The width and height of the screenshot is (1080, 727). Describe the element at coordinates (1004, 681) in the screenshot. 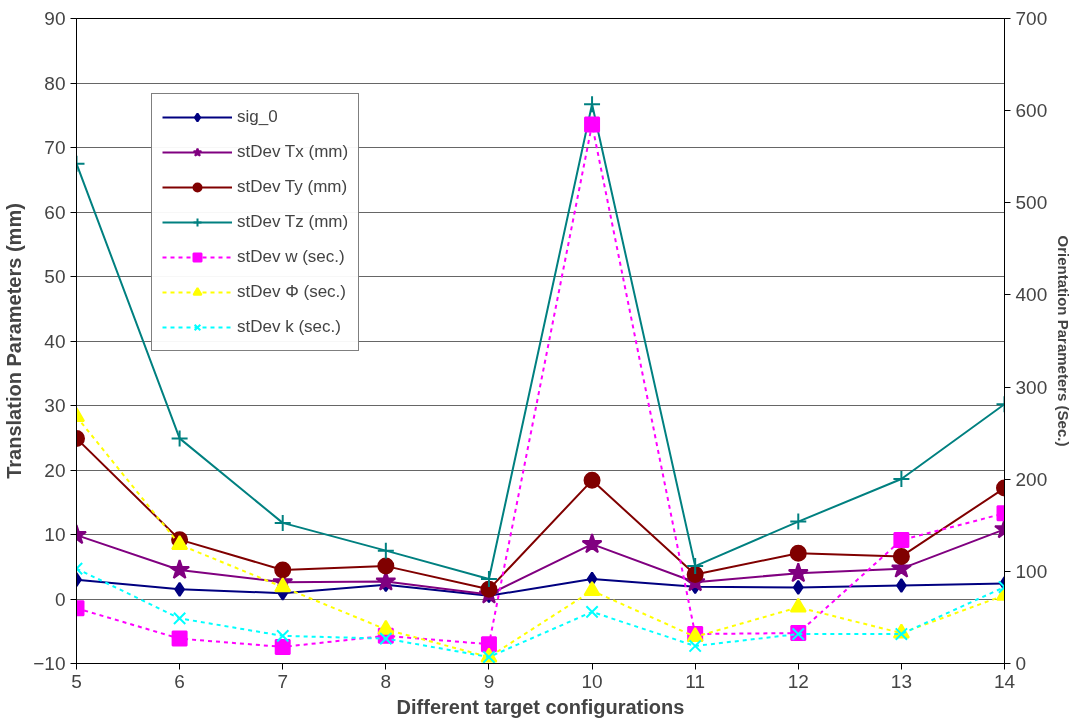

I see `x-tick-label: 14` at that location.